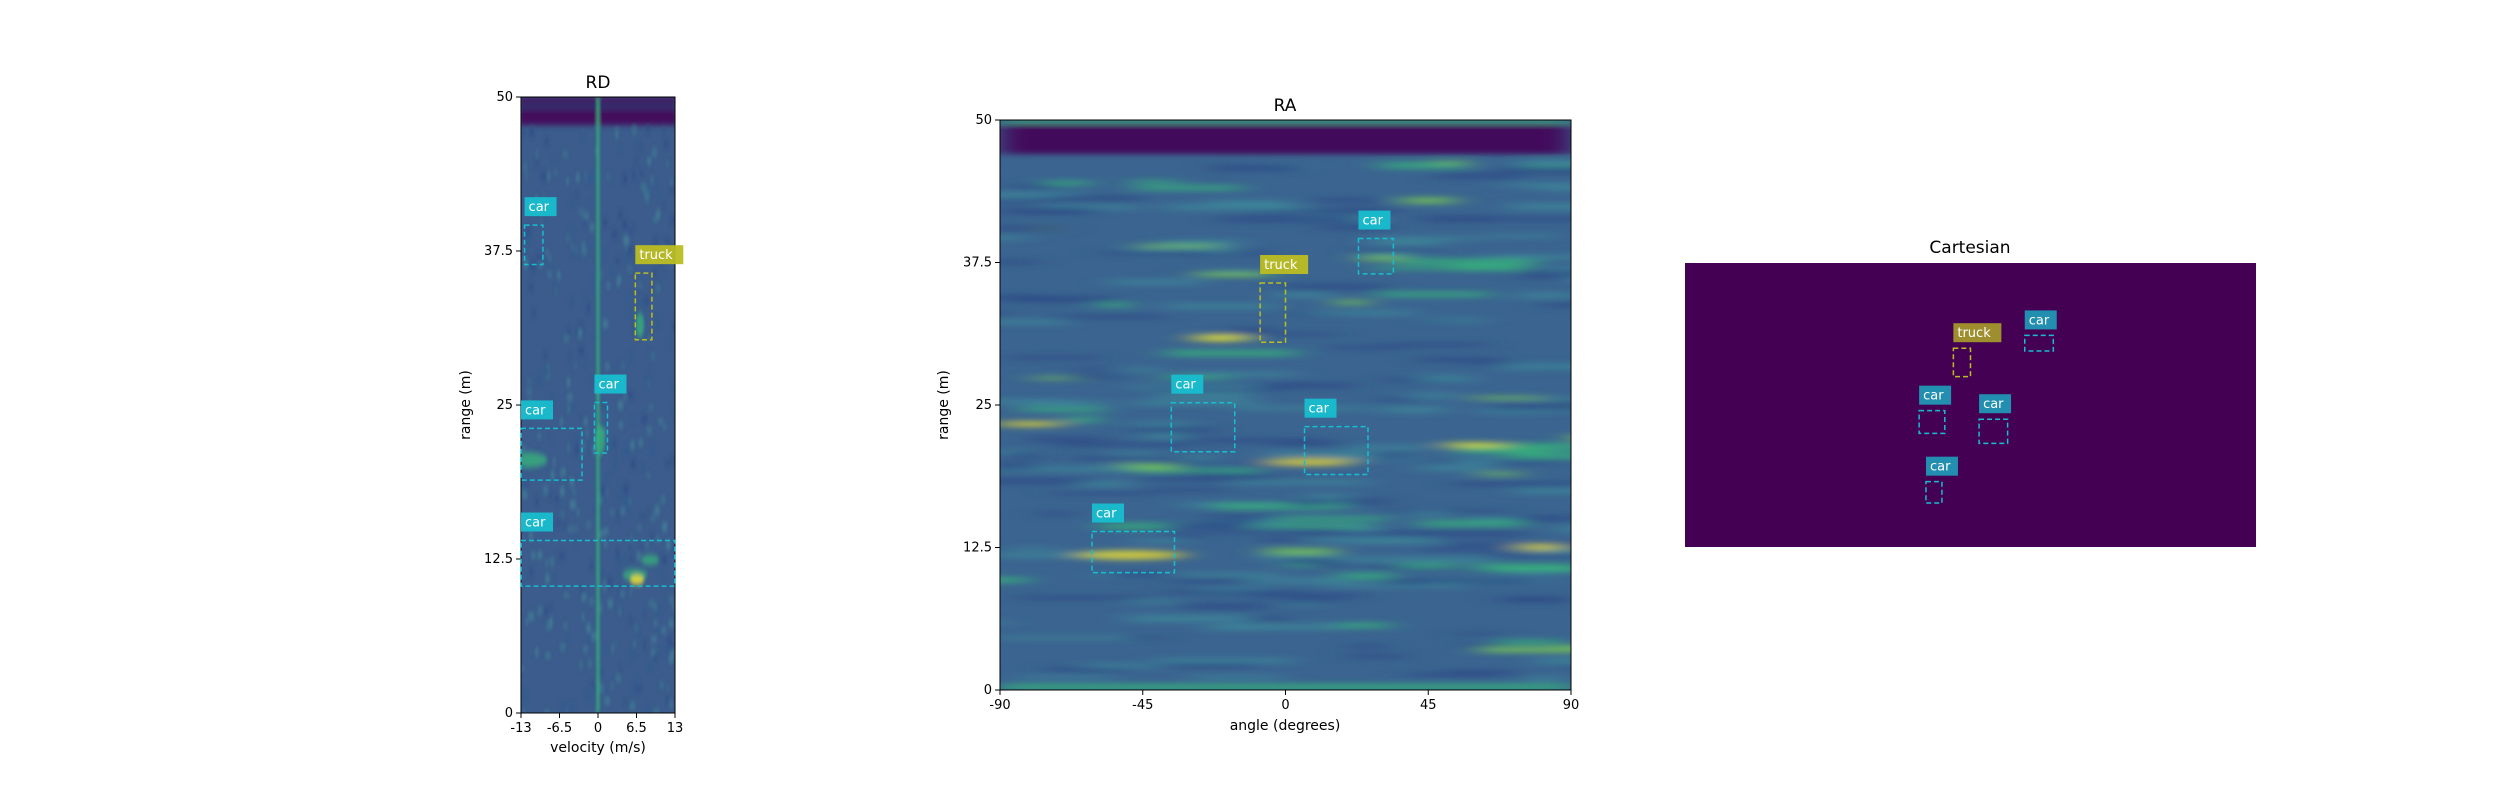 The image size is (2500, 800). What do you see at coordinates (598, 748) in the screenshot?
I see `rd-x-axis-label: velocity (m/s)` at bounding box center [598, 748].